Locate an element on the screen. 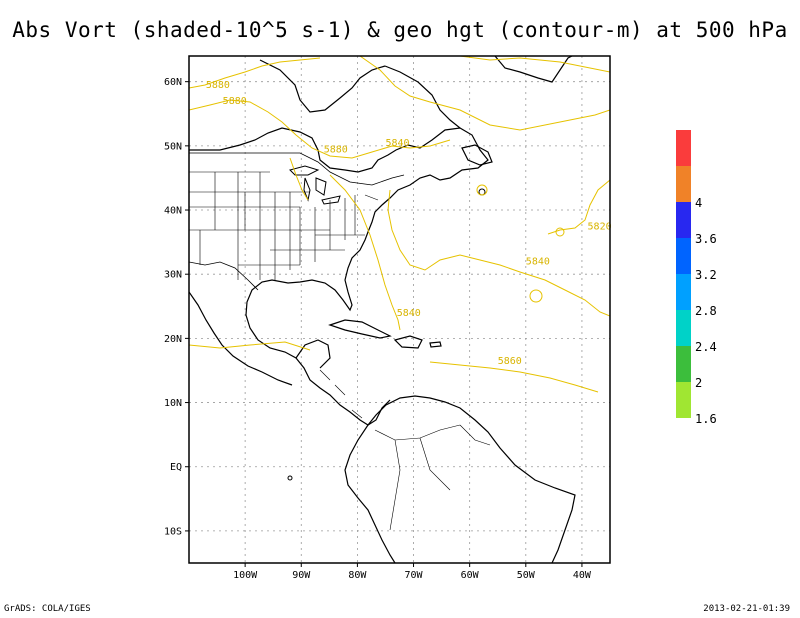 The image size is (800, 618). contour-line-5840-north is located at coordinates (484, 93).